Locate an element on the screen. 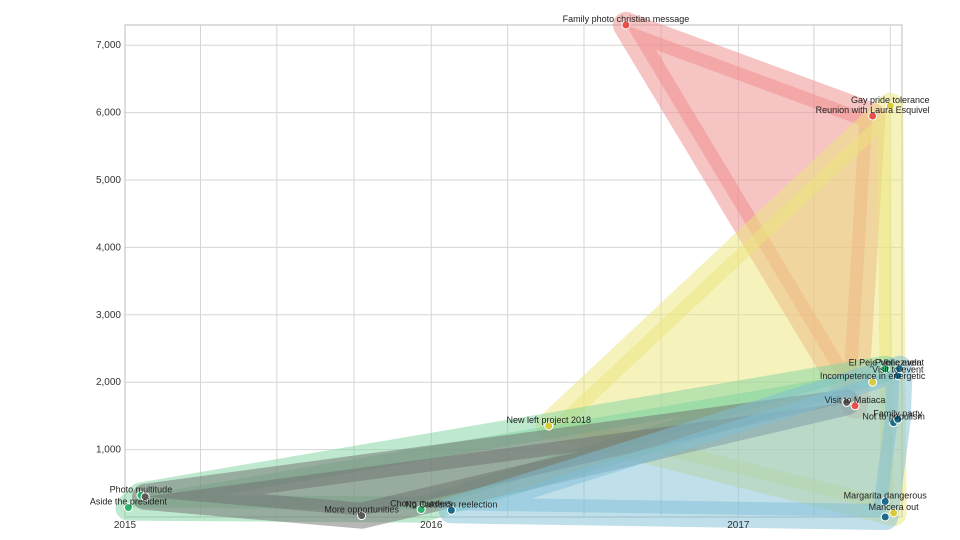 This screenshot has height=540, width=960. x-tick-label: 2015 is located at coordinates (125, 525).